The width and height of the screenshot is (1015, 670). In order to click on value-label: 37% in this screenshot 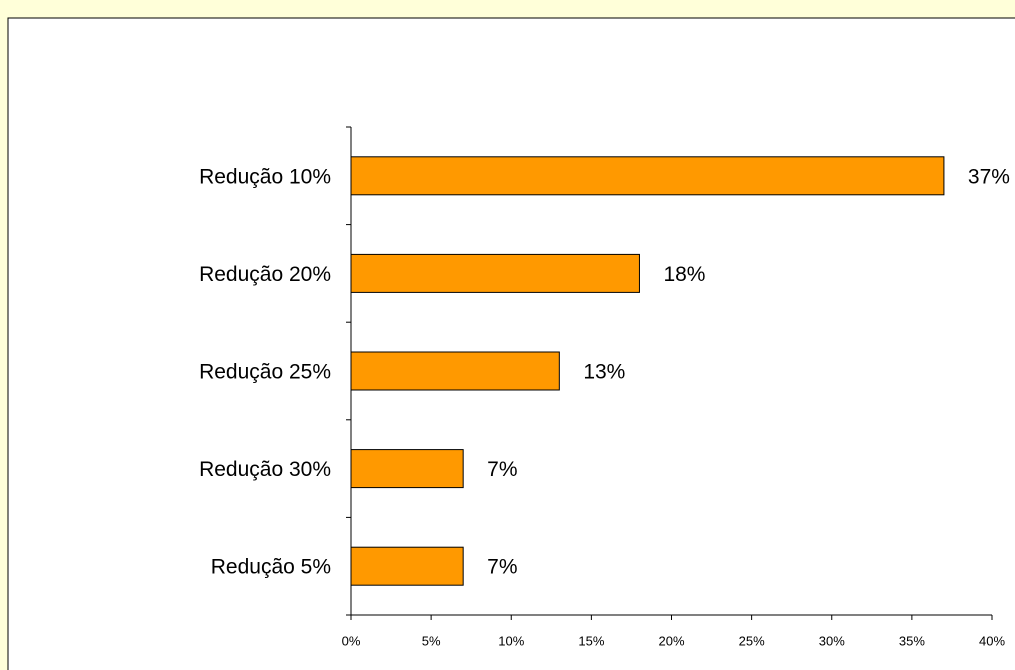, I will do `click(989, 176)`.